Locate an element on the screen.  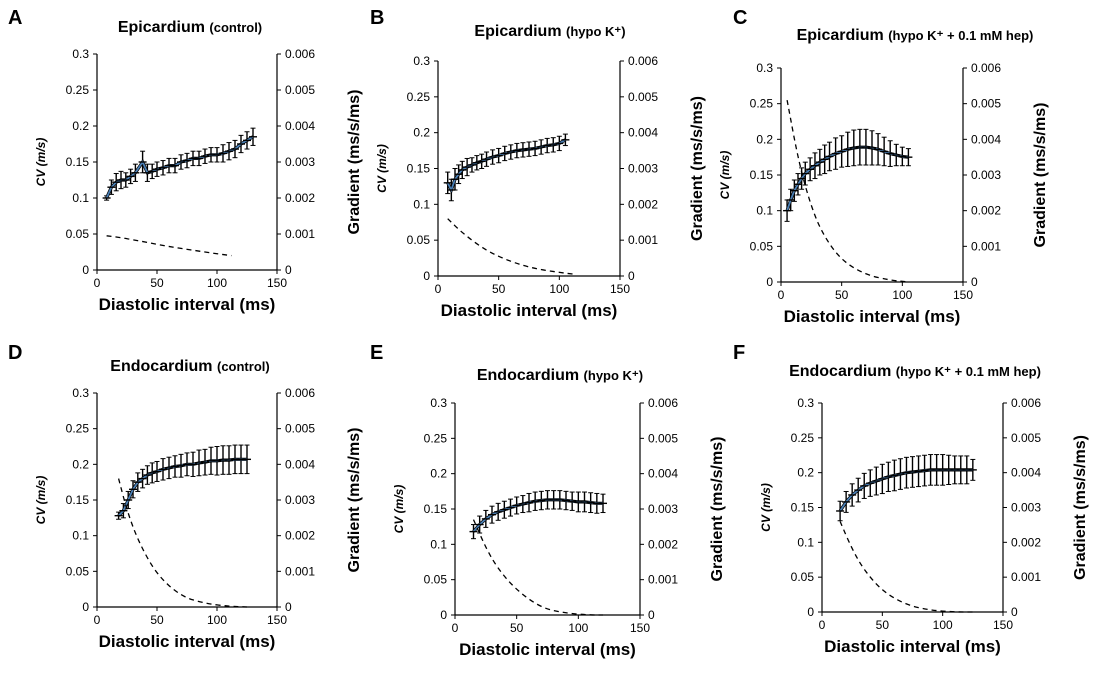
cv-series is located at coordinates (848, 175).